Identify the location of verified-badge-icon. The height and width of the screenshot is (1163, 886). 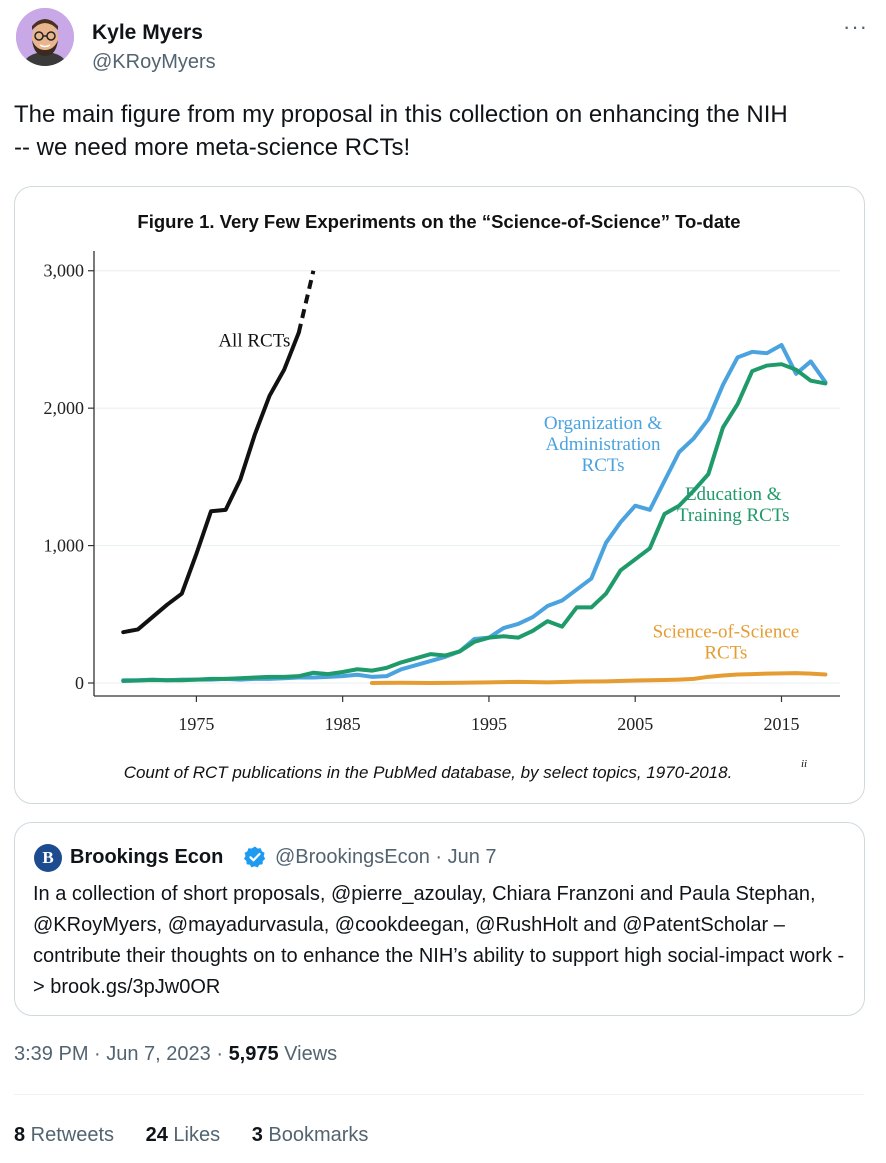
(255, 857).